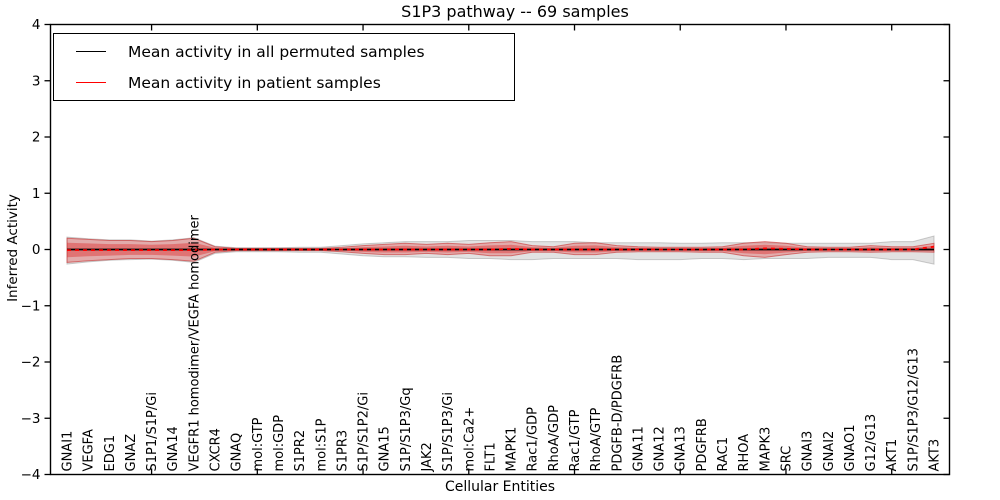  What do you see at coordinates (91, 51) in the screenshot?
I see `permuted-line-swatch` at bounding box center [91, 51].